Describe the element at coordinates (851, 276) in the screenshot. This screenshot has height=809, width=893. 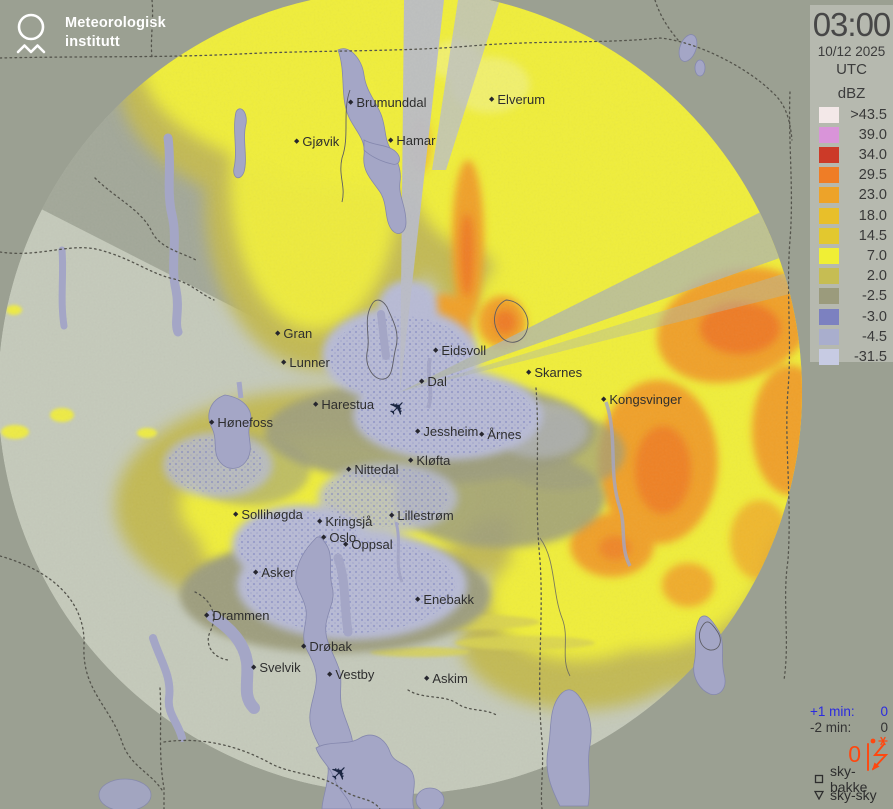
I see `legend-row: 2.0` at that location.